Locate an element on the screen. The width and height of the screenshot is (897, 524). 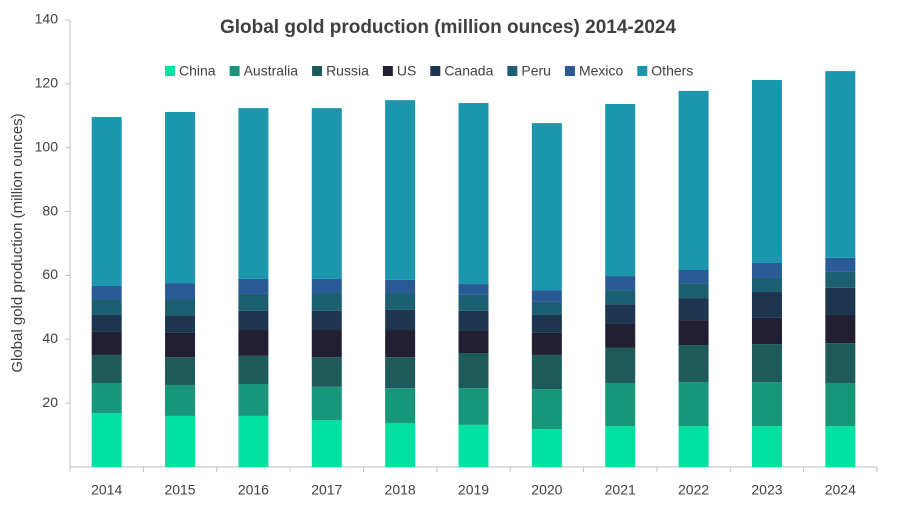
x-tick-label: 2024 is located at coordinates (840, 490).